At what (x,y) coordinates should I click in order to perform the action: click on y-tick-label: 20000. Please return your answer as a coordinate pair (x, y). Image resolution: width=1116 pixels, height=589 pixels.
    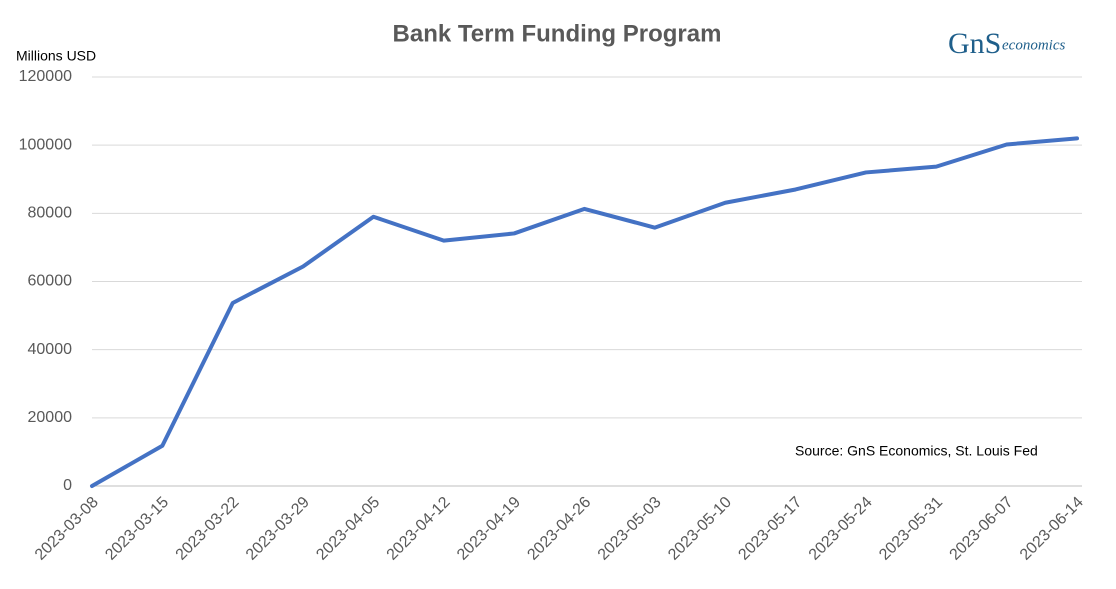
    Looking at the image, I should click on (50, 417).